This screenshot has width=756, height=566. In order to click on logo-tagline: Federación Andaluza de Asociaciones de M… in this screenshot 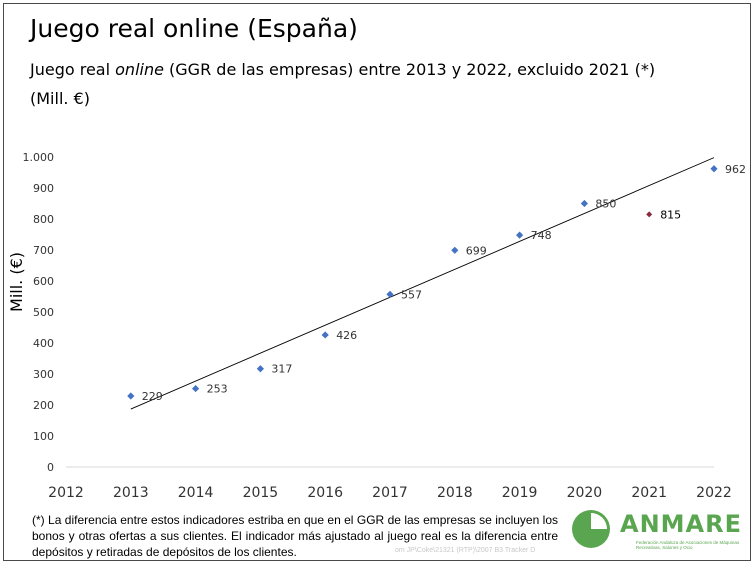, I will do `click(688, 545)`.